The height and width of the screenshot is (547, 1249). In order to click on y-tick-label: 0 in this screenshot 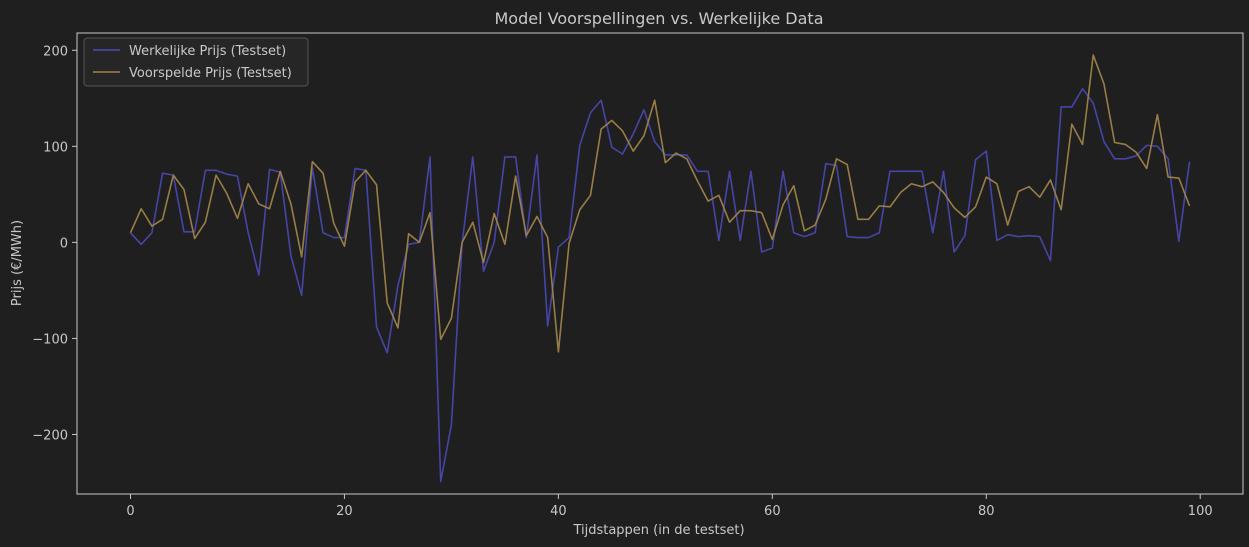, I will do `click(64, 243)`.